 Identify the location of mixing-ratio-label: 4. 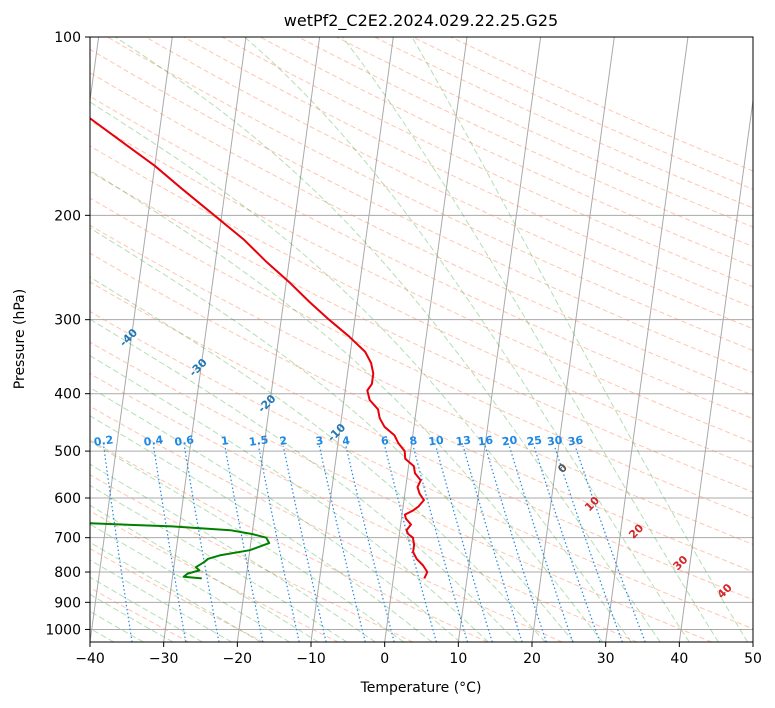
(346, 441).